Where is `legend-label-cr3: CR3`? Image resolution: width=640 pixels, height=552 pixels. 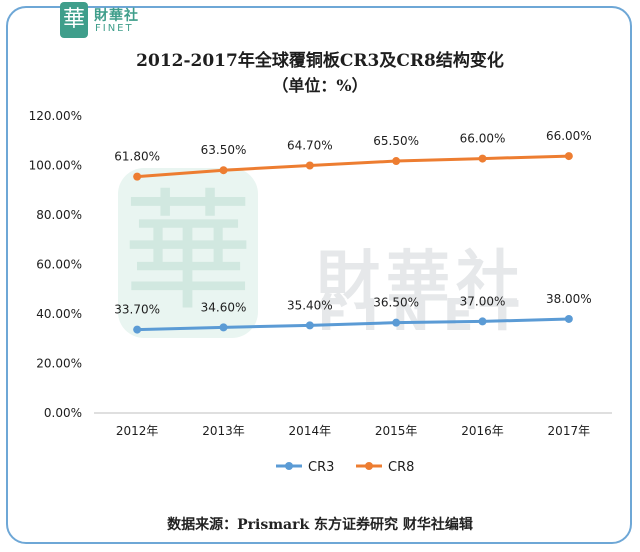 legend-label-cr3: CR3 is located at coordinates (321, 467).